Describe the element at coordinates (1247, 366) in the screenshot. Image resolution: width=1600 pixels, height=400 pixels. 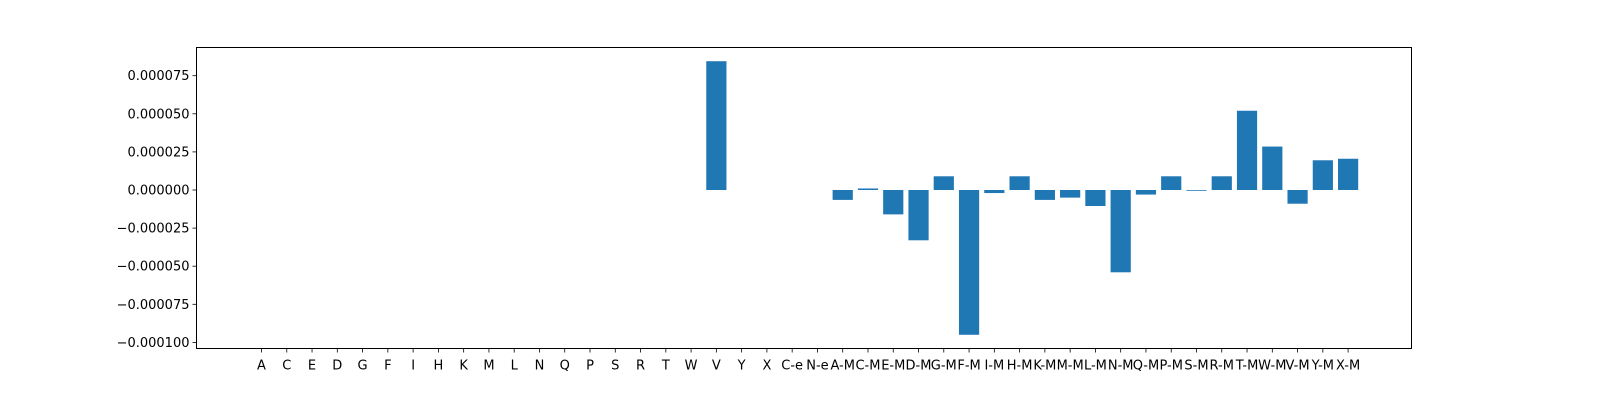
I see `x-tick-label: T-M` at that location.